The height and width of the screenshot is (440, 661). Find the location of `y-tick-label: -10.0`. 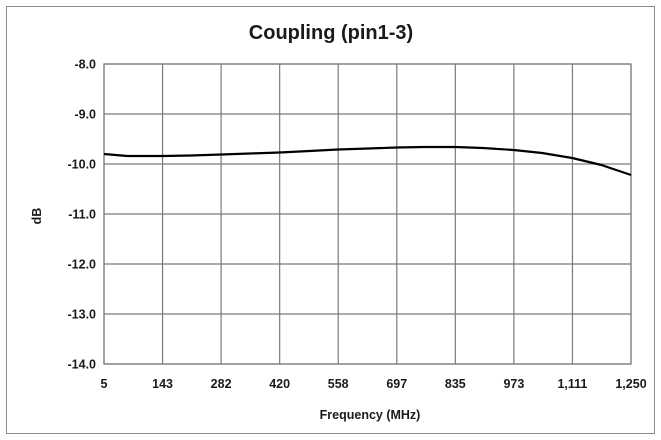

y-tick-label: -10.0 is located at coordinates (82, 165).